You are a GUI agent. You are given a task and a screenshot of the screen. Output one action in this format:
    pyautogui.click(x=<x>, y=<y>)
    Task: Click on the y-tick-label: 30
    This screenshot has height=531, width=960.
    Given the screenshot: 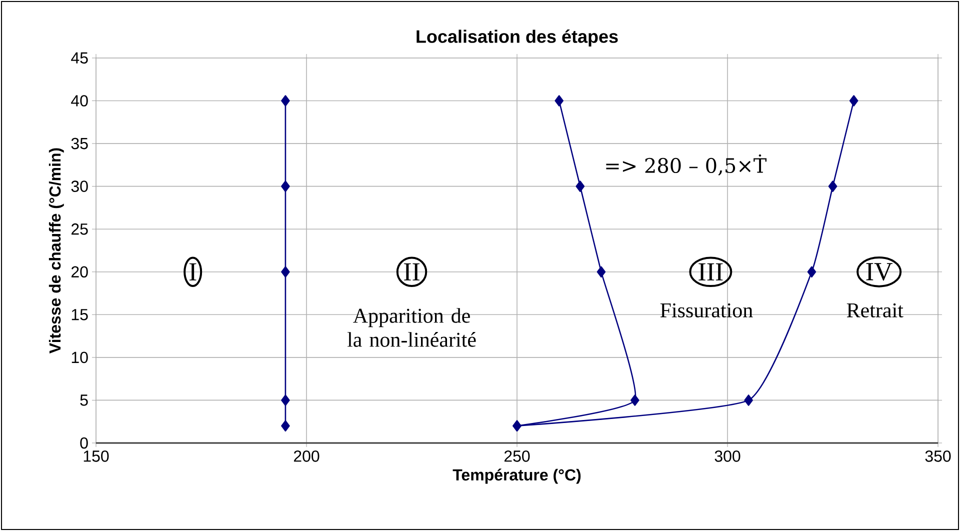 What is the action you would take?
    pyautogui.click(x=79, y=186)
    